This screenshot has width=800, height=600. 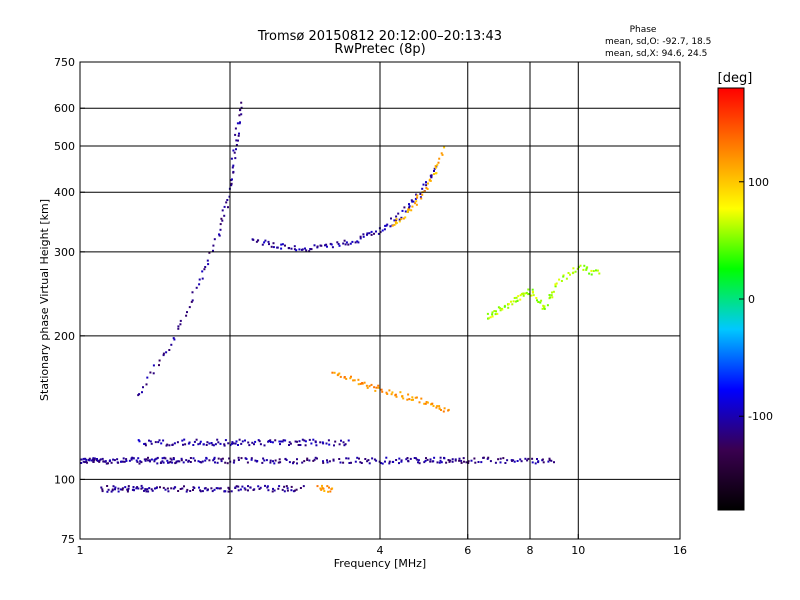 What do you see at coordinates (756, 299) in the screenshot?
I see `colorbar-ticks: 100 0 -100` at bounding box center [756, 299].